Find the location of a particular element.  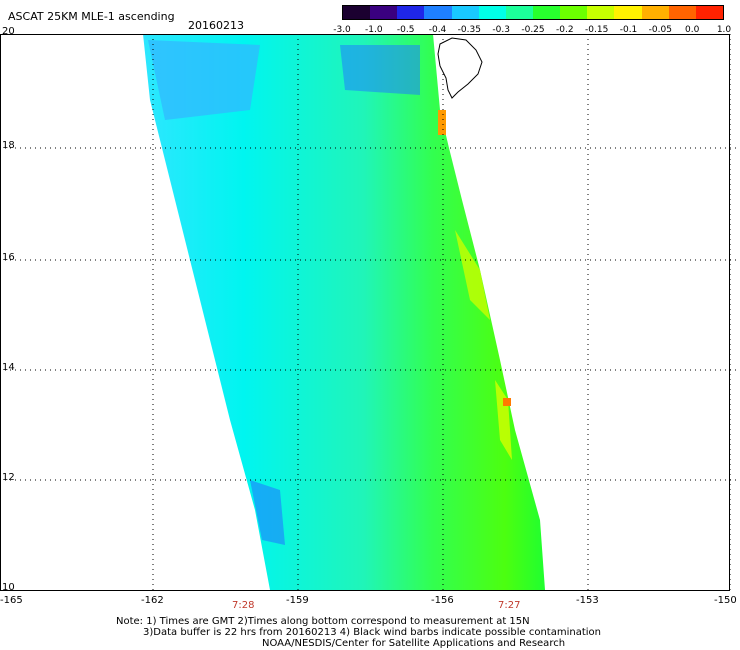

color-scale-label: -0.25 is located at coordinates (533, 30).